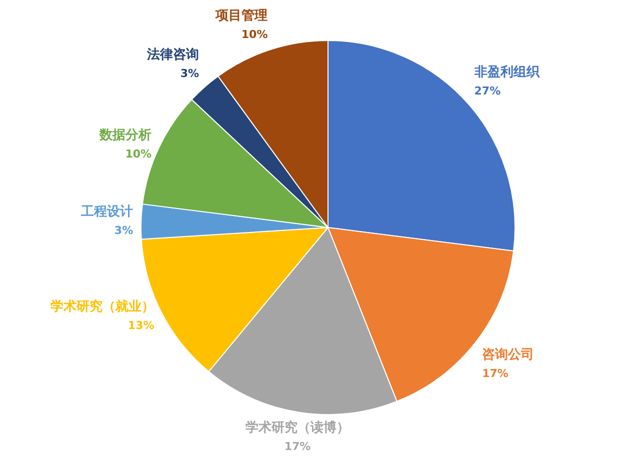 The width and height of the screenshot is (618, 461). Describe the element at coordinates (241, 16) in the screenshot. I see `slice-label: 项目管理` at that location.